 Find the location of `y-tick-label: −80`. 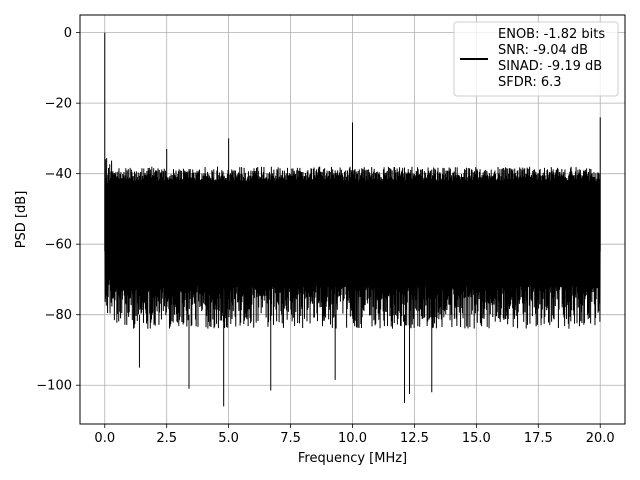

y-tick-label: −80 is located at coordinates (58, 315).